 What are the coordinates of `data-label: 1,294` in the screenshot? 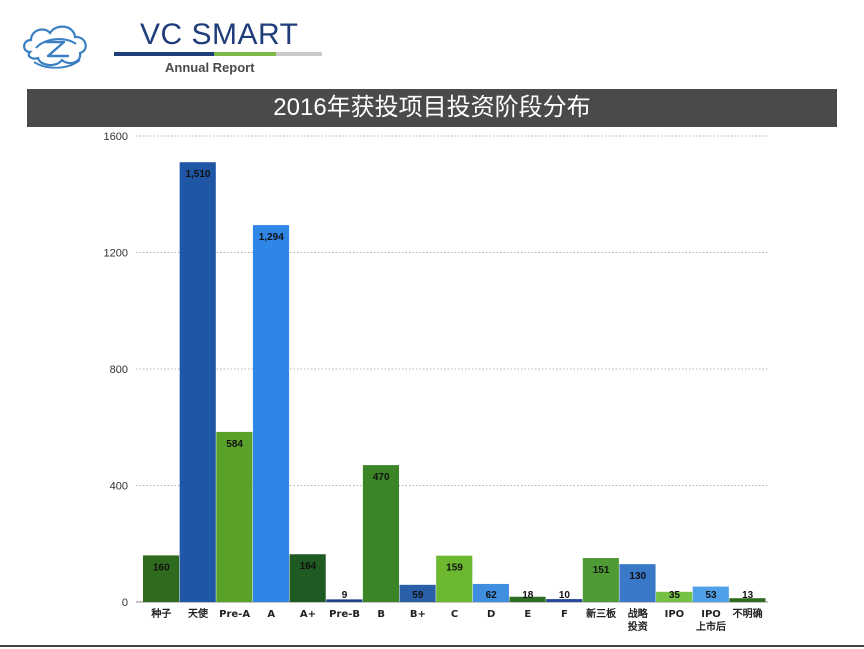 It's located at (271, 237).